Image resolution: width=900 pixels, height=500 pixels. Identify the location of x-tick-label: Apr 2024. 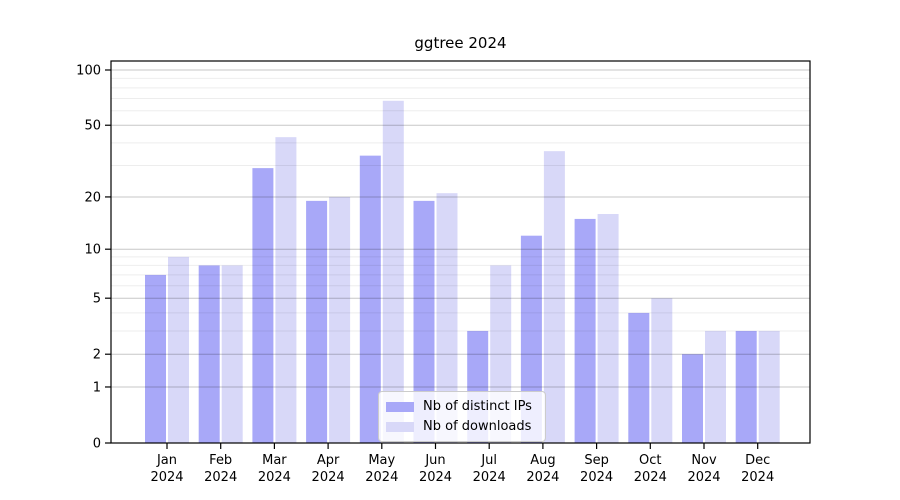
(328, 469).